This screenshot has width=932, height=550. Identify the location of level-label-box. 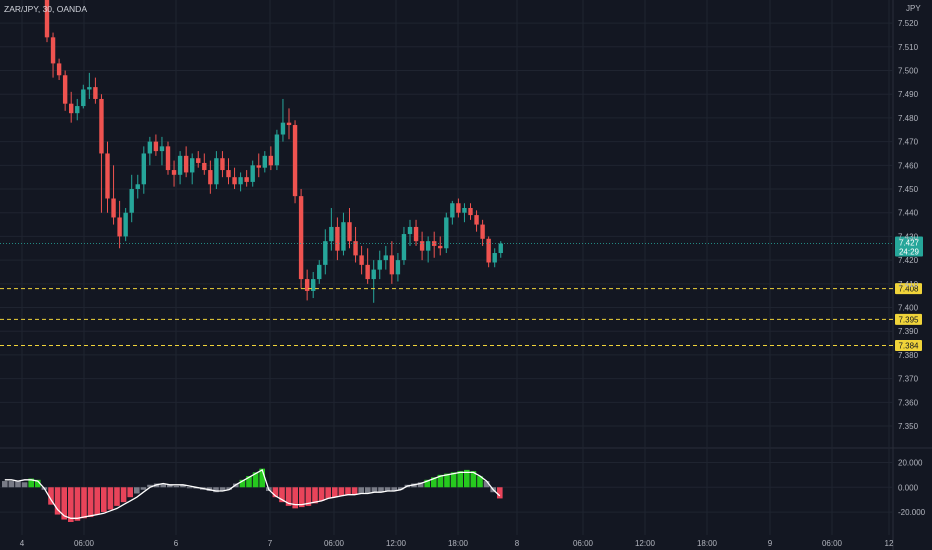
(908, 289).